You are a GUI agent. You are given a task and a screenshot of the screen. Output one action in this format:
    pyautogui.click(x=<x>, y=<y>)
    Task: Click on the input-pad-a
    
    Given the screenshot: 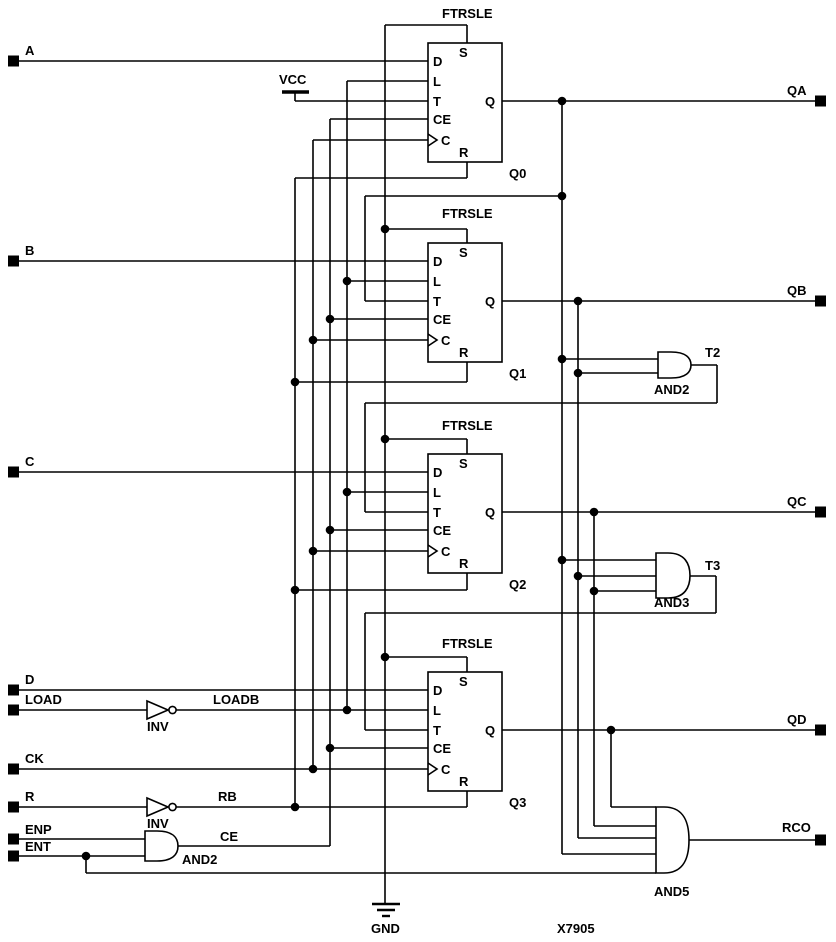 What is the action you would take?
    pyautogui.click(x=13, y=61)
    